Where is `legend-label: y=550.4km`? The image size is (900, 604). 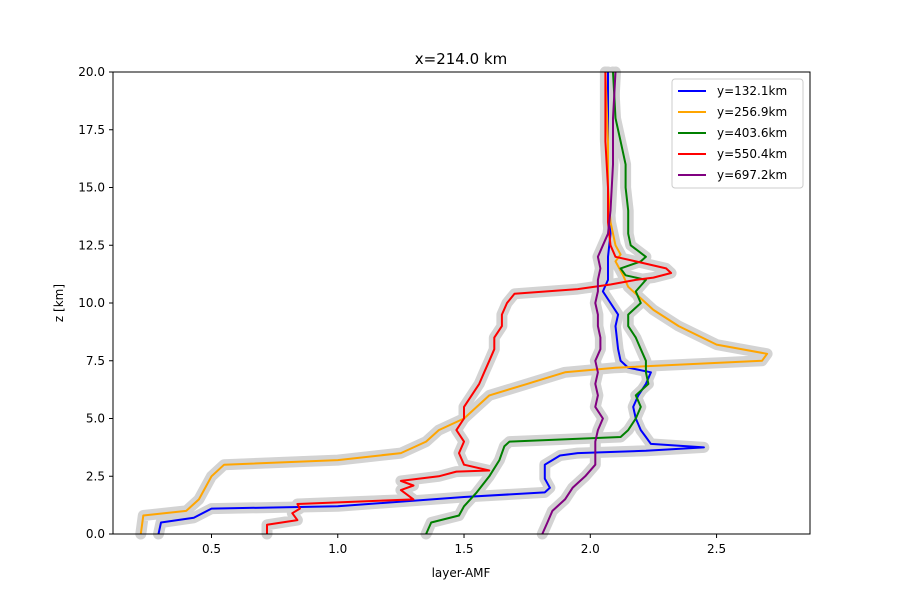 legend-label: y=550.4km is located at coordinates (752, 154).